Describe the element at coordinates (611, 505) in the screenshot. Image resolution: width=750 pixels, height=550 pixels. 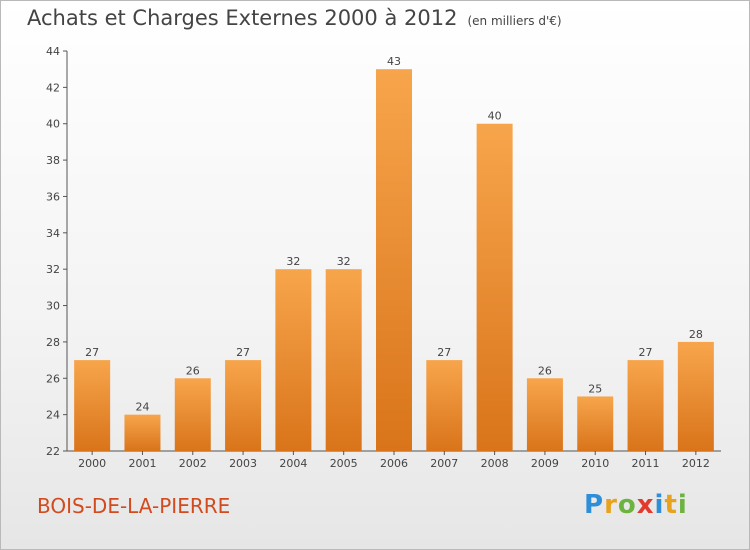
I see `logo-letter: r` at that location.